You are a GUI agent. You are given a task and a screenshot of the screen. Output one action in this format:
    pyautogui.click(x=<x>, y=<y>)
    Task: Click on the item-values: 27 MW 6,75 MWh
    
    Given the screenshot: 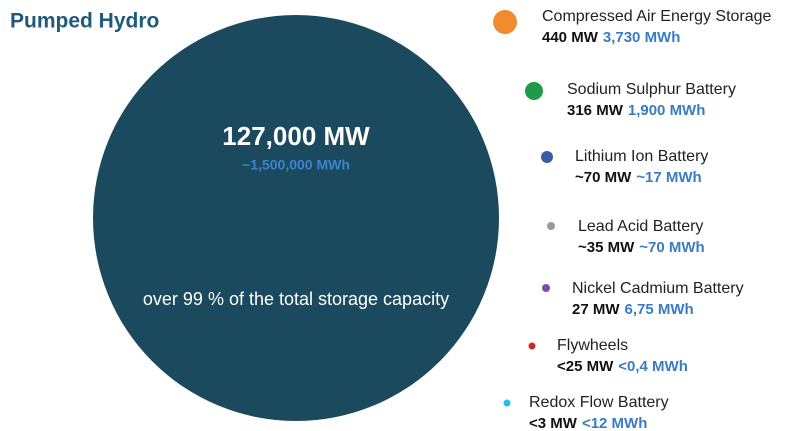 What is the action you would take?
    pyautogui.click(x=633, y=309)
    